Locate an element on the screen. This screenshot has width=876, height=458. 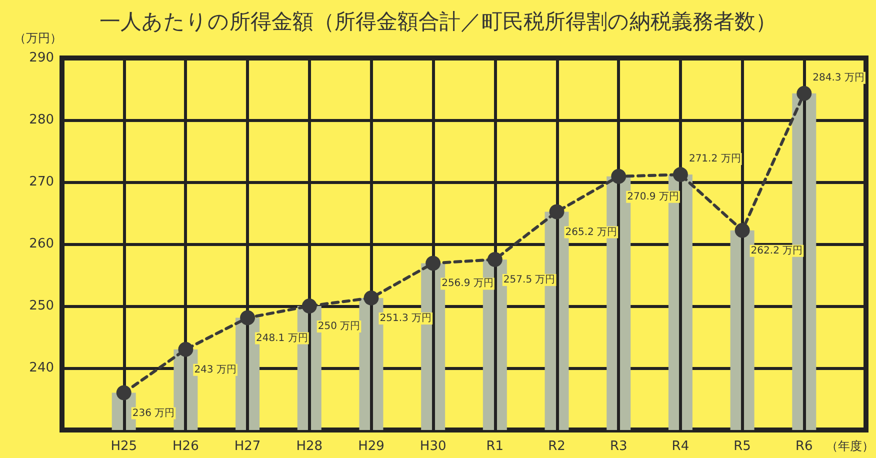
data-label: 262.2 万円 is located at coordinates (776, 250).